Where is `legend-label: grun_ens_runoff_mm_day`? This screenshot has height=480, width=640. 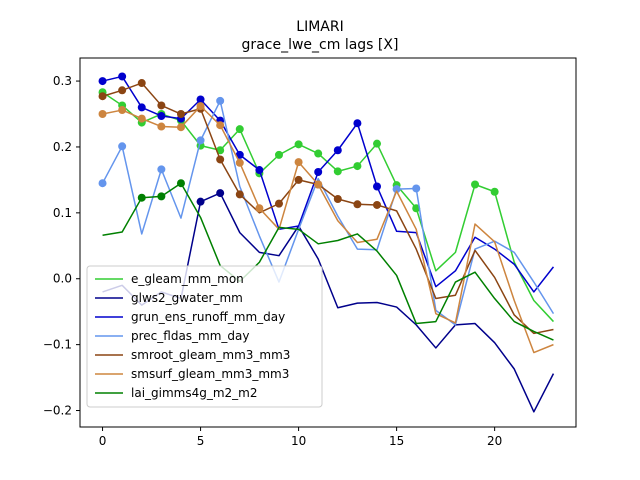
legend-label: grun_ens_runoff_mm_day is located at coordinates (208, 317).